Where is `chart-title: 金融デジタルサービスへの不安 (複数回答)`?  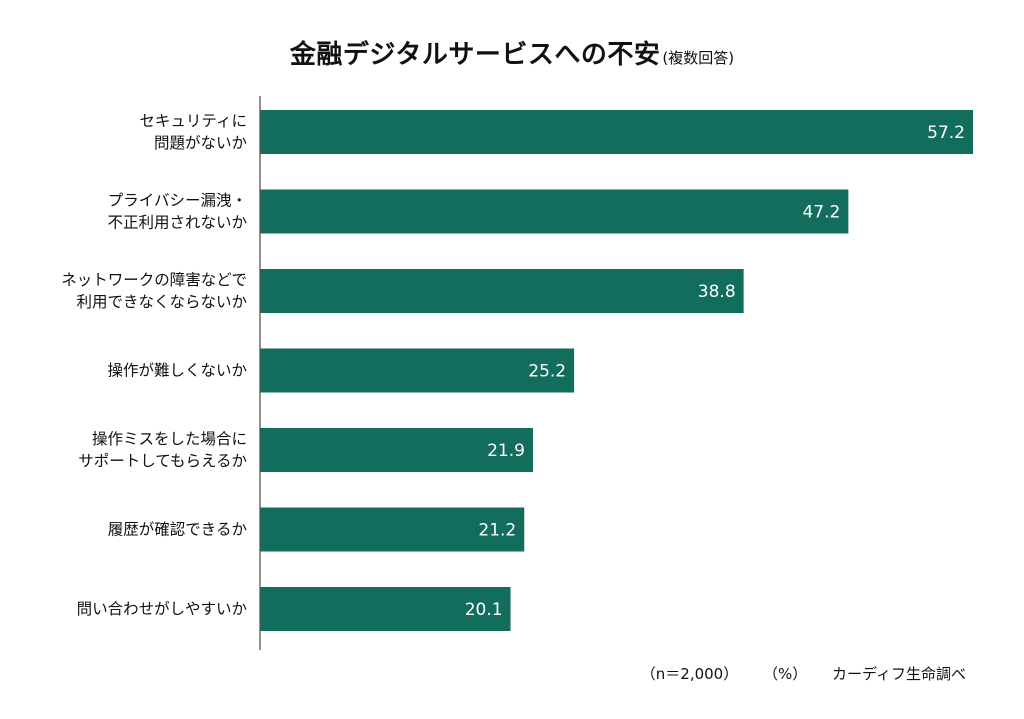 chart-title: 金融デジタルサービスへの不安 (複数回答) is located at coordinates (512, 52).